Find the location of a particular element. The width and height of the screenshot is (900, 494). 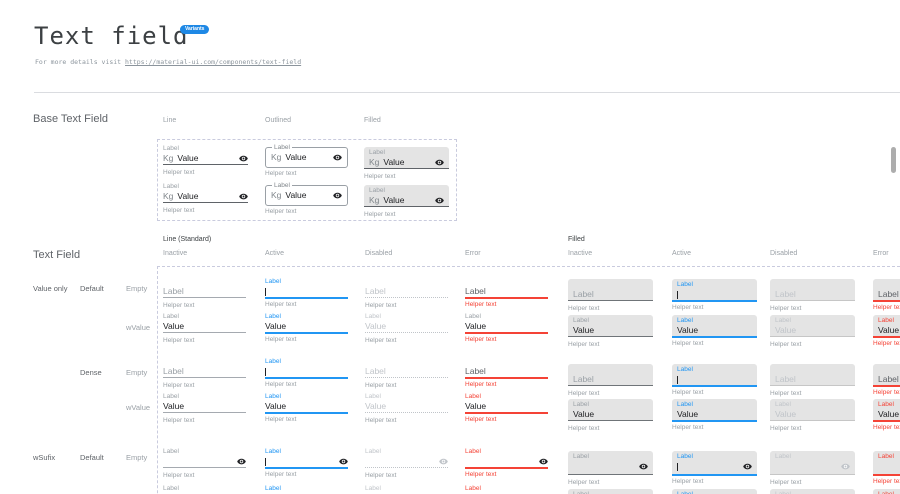

row-label-wvalue: wValue is located at coordinates (138, 327).